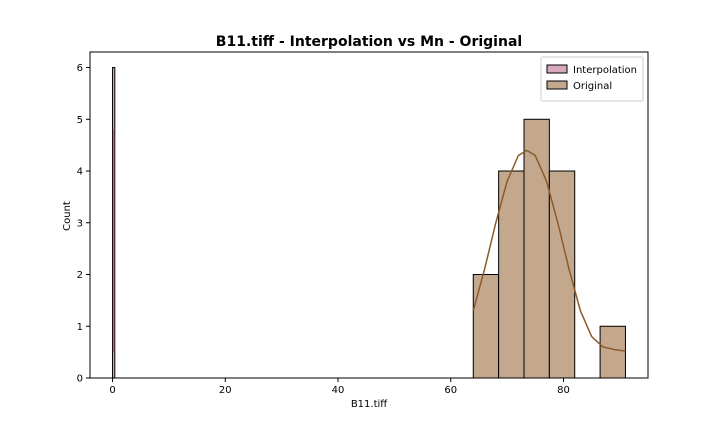 This screenshot has width=720, height=432. I want to click on y-tick-label-2: 2, so click(80, 275).